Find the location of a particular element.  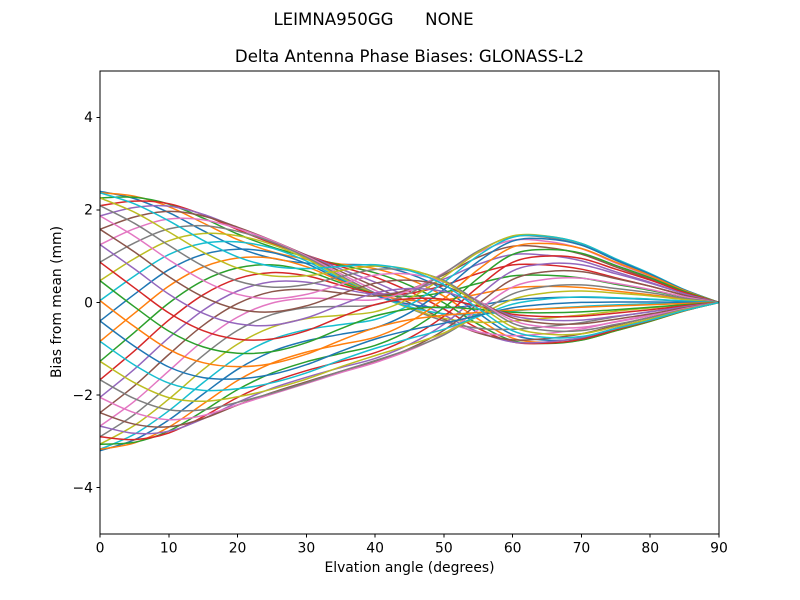

x-tick-label: 60 is located at coordinates (513, 549).